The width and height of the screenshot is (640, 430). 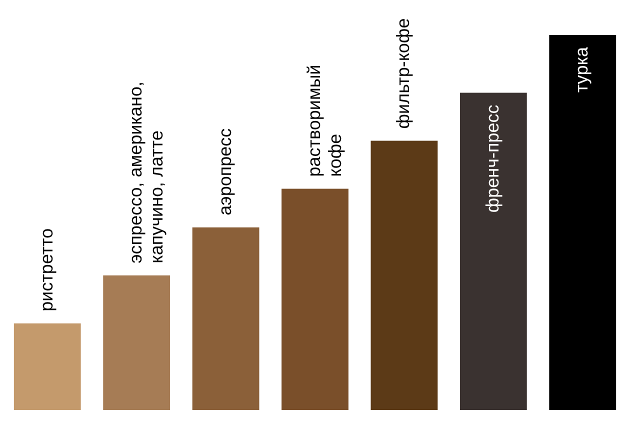 I want to click on x-tick-label: турка, so click(x=582, y=69).